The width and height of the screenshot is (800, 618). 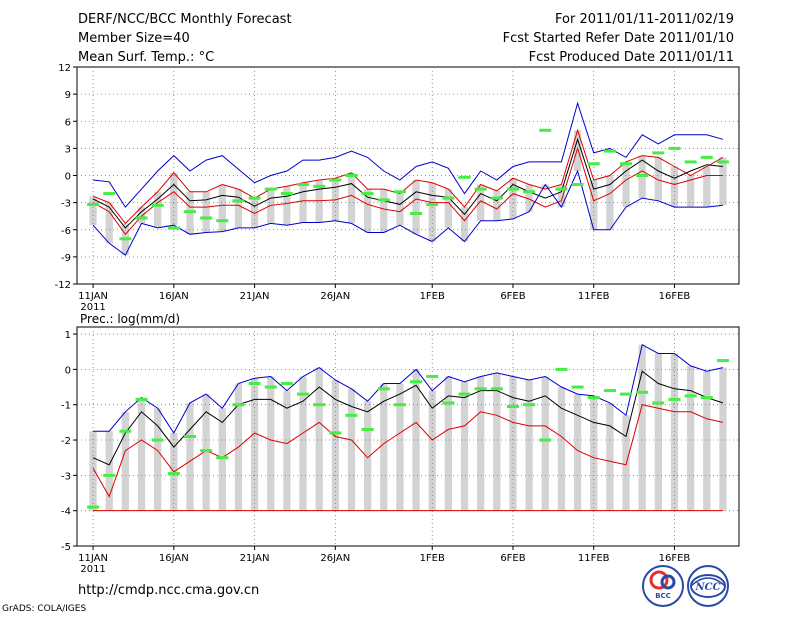 What do you see at coordinates (93, 296) in the screenshot?
I see `temp-xtick-label: 11JAN` at bounding box center [93, 296].